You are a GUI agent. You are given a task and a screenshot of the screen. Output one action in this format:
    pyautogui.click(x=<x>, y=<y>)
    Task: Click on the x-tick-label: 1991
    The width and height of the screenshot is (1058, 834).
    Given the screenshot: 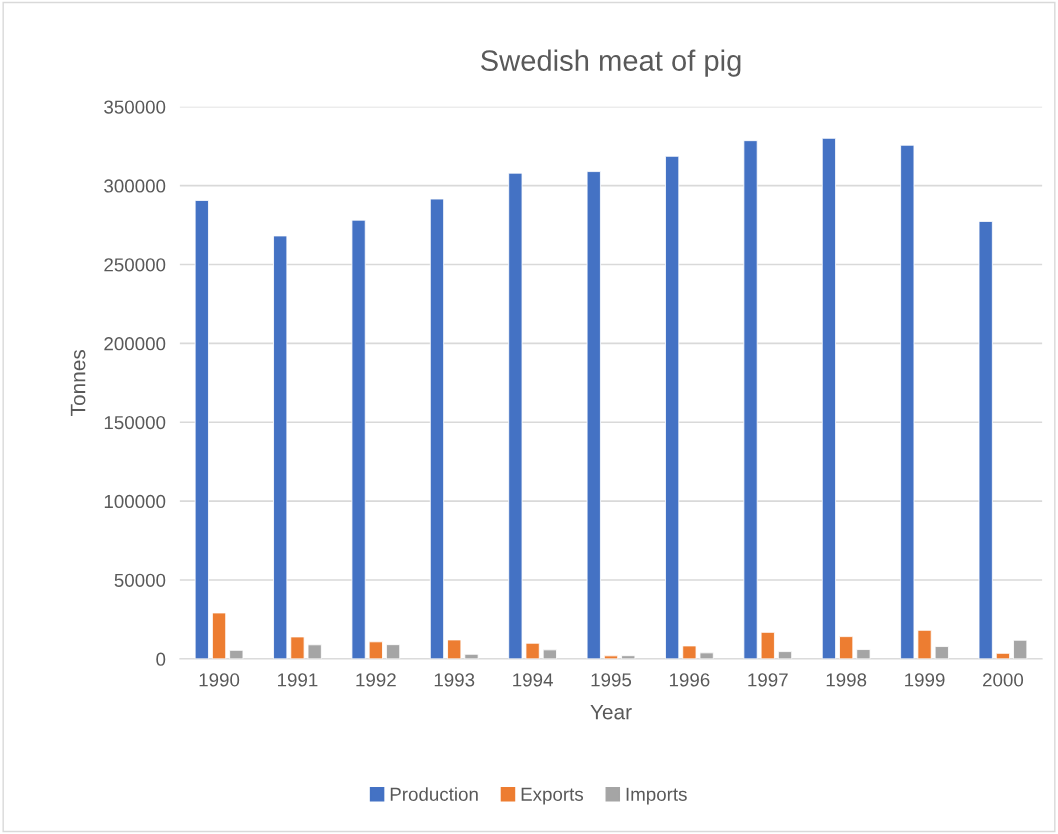 What is the action you would take?
    pyautogui.click(x=298, y=680)
    